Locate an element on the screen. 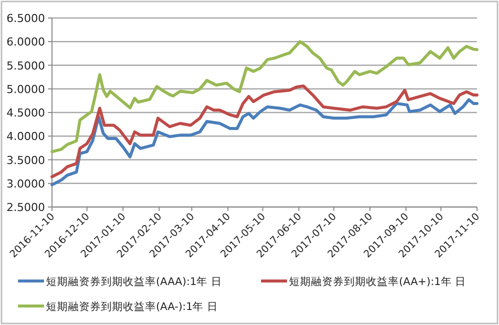 Image resolution: width=499 pixels, height=325 pixels. legend-label: 短期融资券到期收益率(AAA):1年 日 is located at coordinates (134, 281).